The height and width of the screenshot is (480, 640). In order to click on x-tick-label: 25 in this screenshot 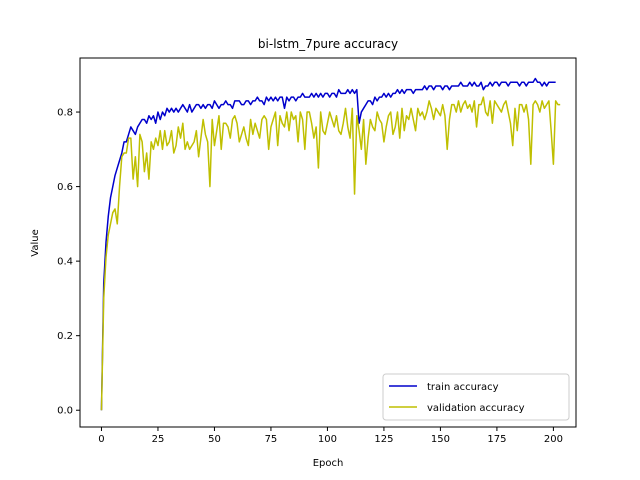, I will do `click(158, 439)`.